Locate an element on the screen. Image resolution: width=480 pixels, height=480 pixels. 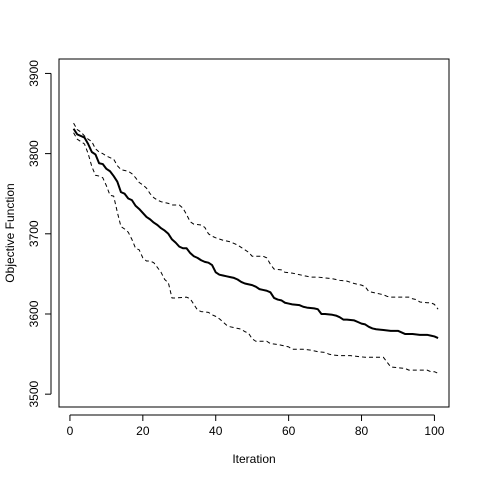
x-axis-title: Iteration is located at coordinates (253, 459).